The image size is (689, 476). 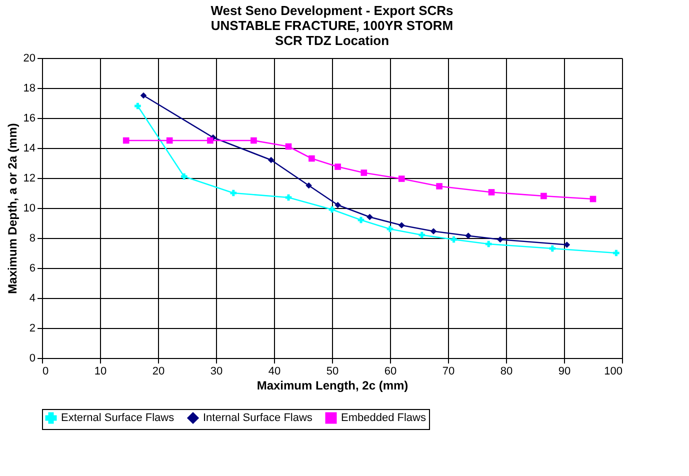 What do you see at coordinates (29, 178) in the screenshot?
I see `y-tick-label: 12` at bounding box center [29, 178].